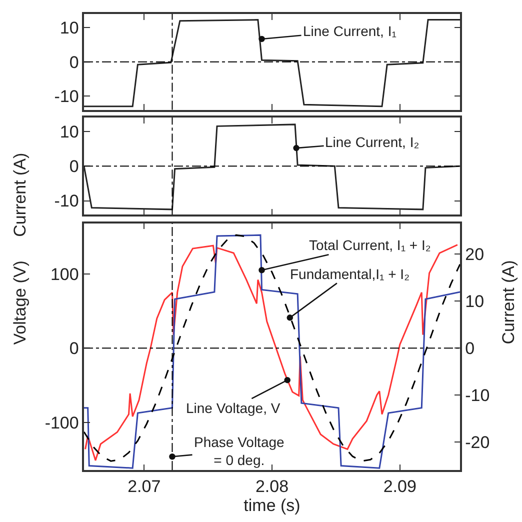 This screenshot has width=522, height=522. What do you see at coordinates (64, 274) in the screenshot?
I see `y-tick-label: 100` at bounding box center [64, 274].